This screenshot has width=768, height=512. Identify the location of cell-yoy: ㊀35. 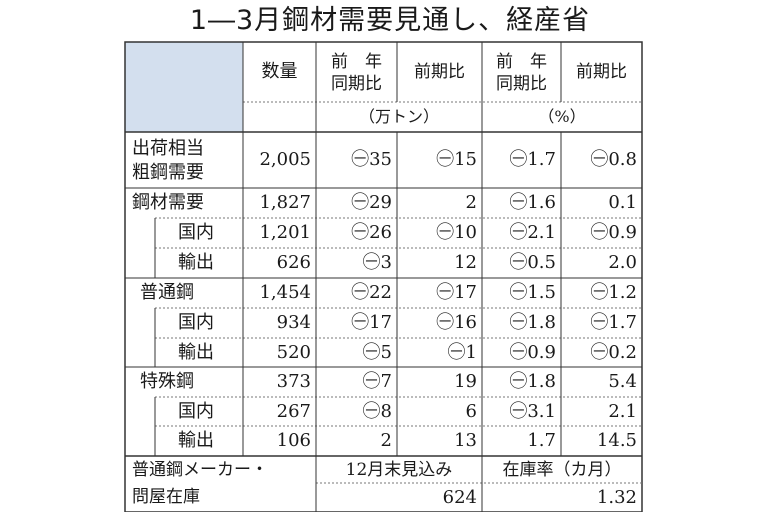
(371, 159).